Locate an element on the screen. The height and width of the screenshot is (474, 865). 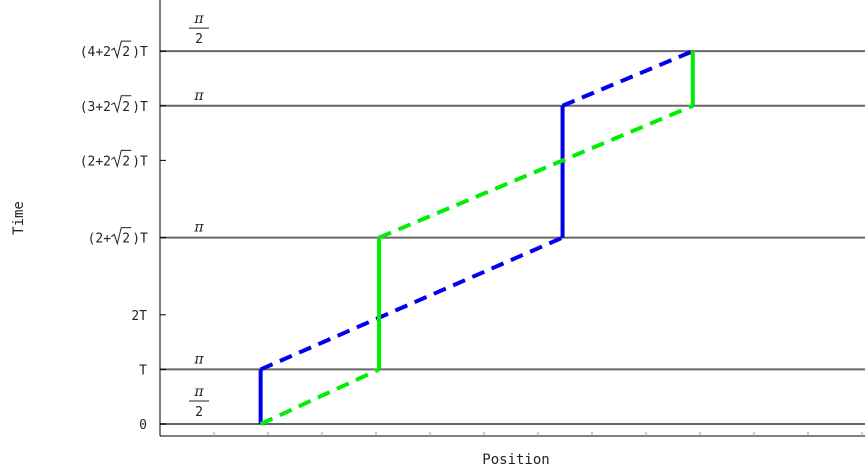
y-tick-label: 0 is located at coordinates (143, 425).